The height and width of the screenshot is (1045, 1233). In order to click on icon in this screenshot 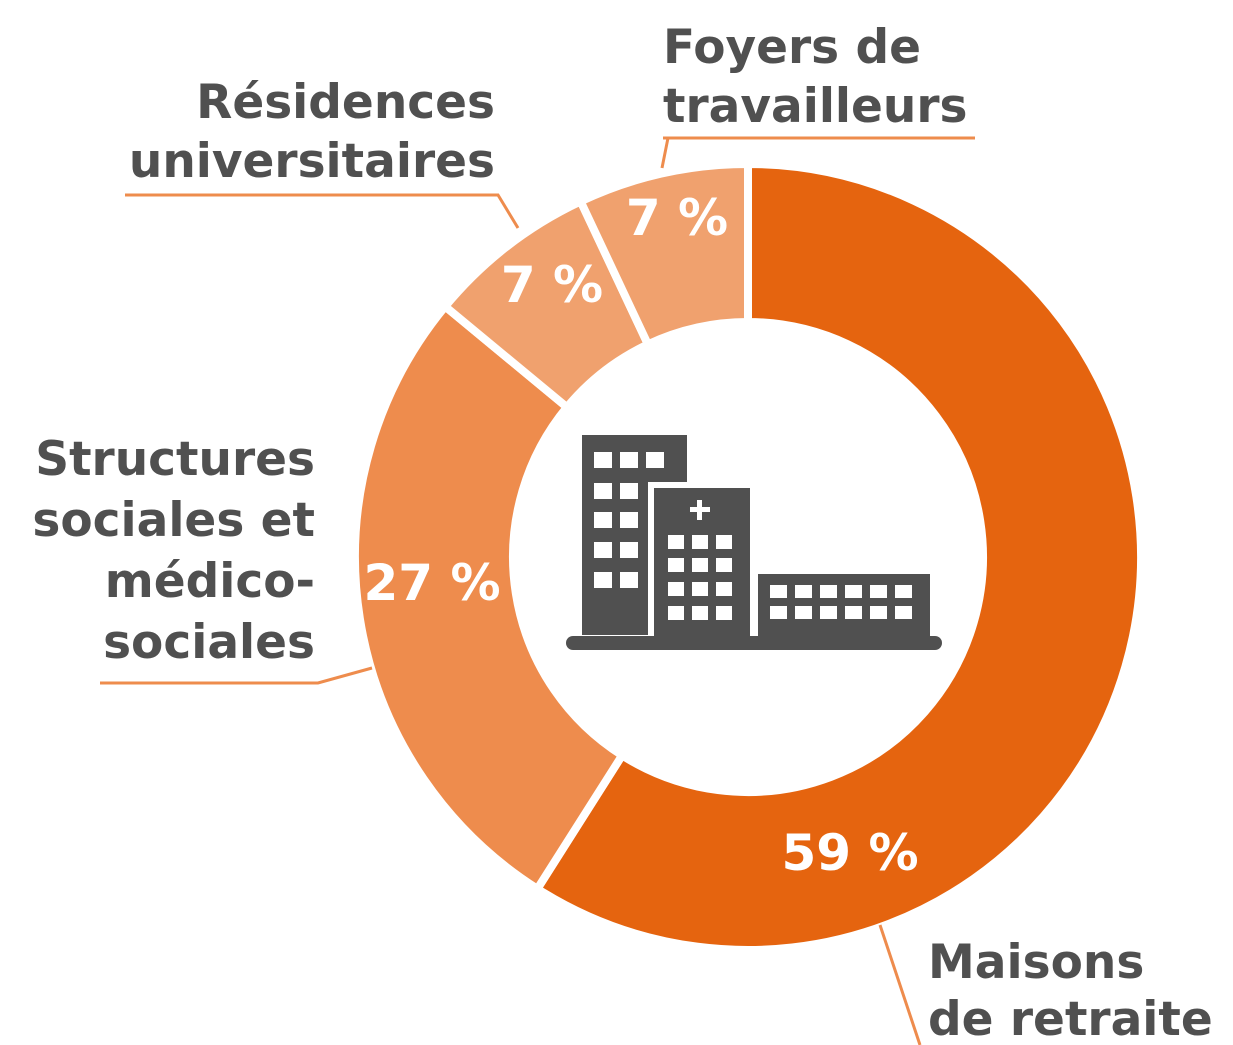, I will do `click(754, 542)`.